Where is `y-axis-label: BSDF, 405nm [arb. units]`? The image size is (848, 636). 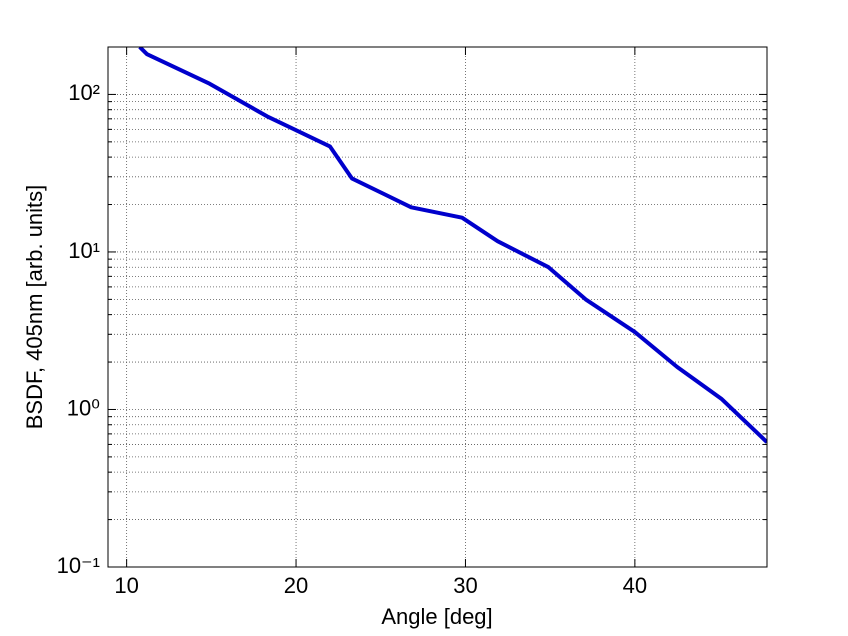
y-axis-label: BSDF, 405nm [arb. units] is located at coordinates (34, 307).